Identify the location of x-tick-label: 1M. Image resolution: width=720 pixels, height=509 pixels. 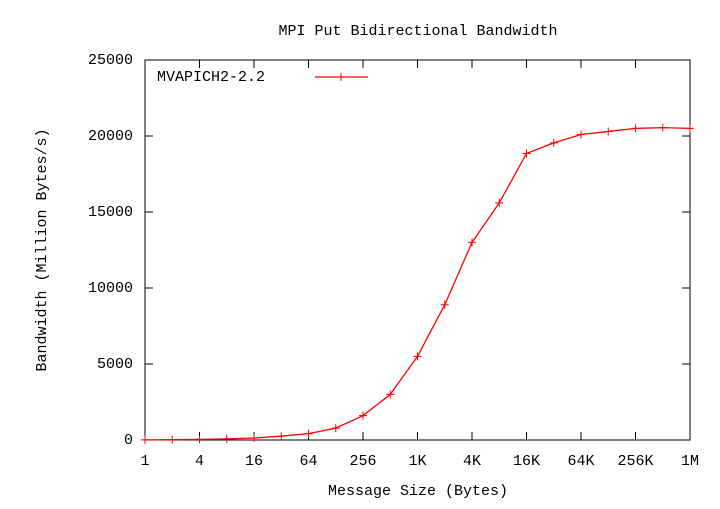
(690, 461).